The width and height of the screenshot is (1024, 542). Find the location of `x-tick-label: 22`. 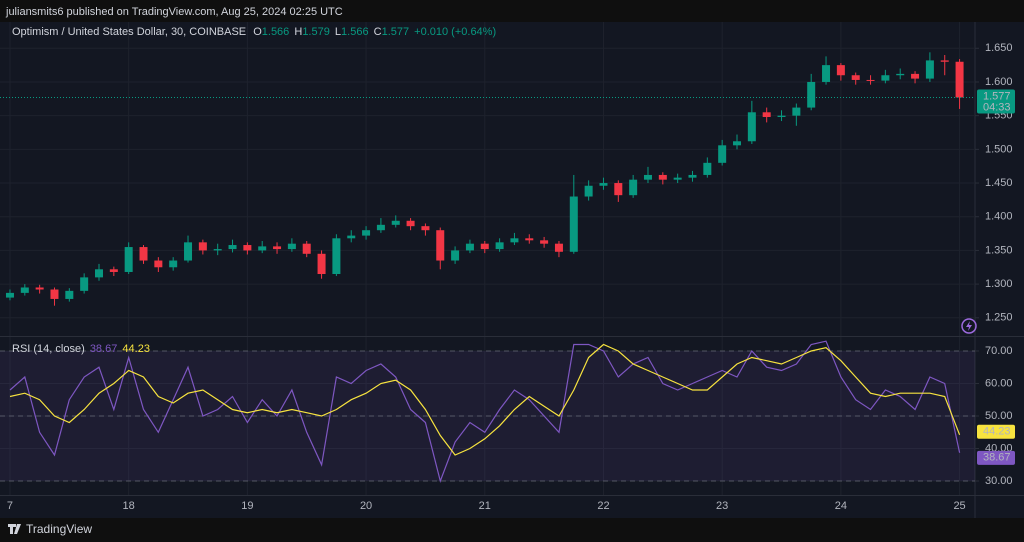

x-tick-label: 22 is located at coordinates (603, 506).